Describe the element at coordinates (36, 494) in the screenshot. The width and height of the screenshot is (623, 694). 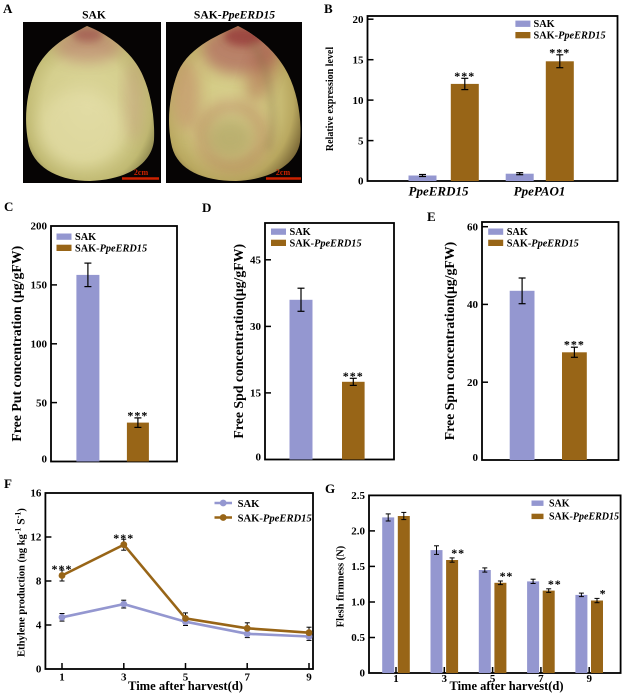
I see `svg-text: 16` at that location.